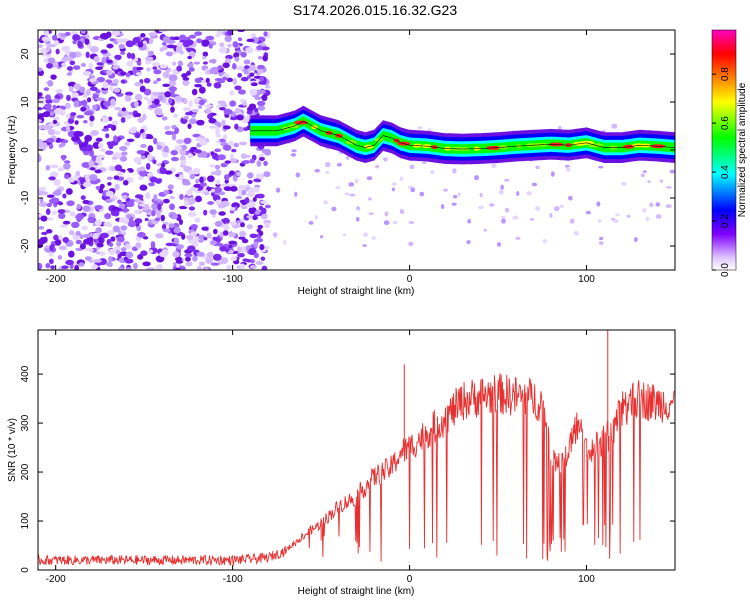 The image size is (750, 600). Describe the element at coordinates (25, 102) in the screenshot. I see `y-tick-label: 10` at that location.